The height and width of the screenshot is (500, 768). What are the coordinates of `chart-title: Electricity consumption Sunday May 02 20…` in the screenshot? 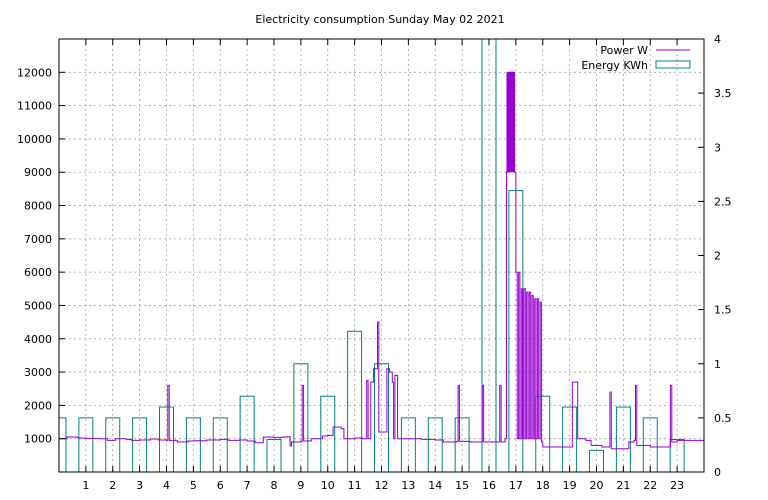 It's located at (379, 19).